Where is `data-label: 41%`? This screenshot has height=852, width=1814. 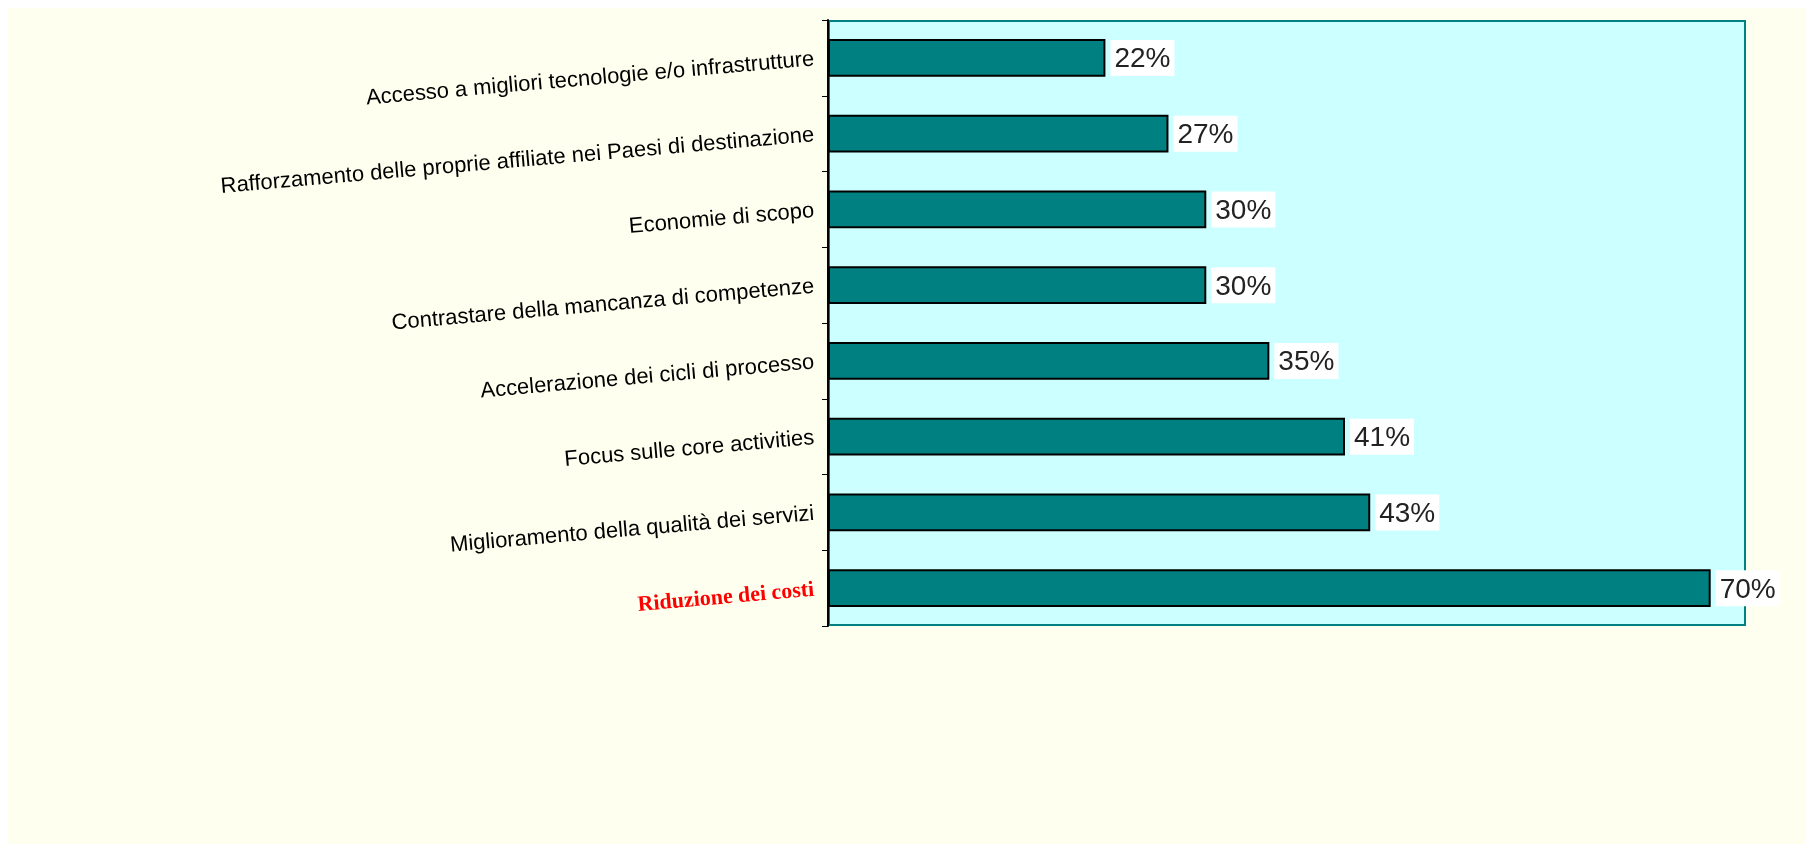
data-label: 41% is located at coordinates (1382, 437).